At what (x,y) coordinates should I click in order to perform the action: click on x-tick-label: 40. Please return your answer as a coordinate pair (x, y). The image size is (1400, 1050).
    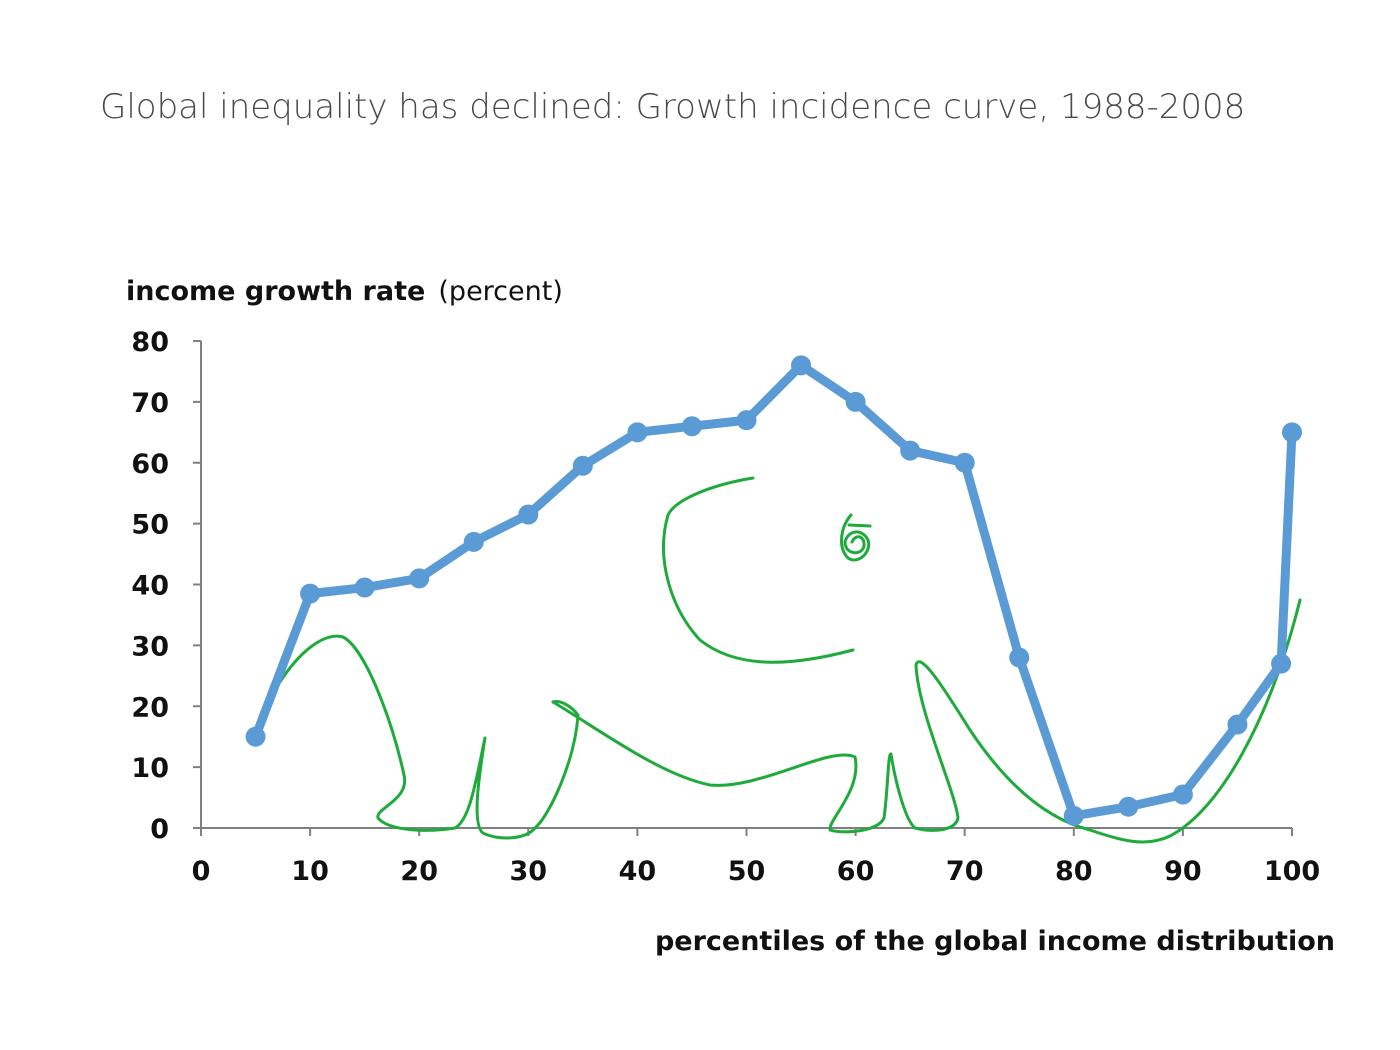
    Looking at the image, I should click on (638, 871).